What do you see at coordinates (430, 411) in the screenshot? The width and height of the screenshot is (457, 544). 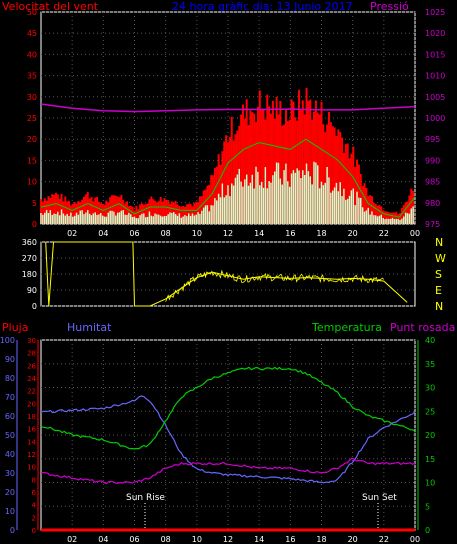 I see `temperature-tick: 25` at bounding box center [430, 411].